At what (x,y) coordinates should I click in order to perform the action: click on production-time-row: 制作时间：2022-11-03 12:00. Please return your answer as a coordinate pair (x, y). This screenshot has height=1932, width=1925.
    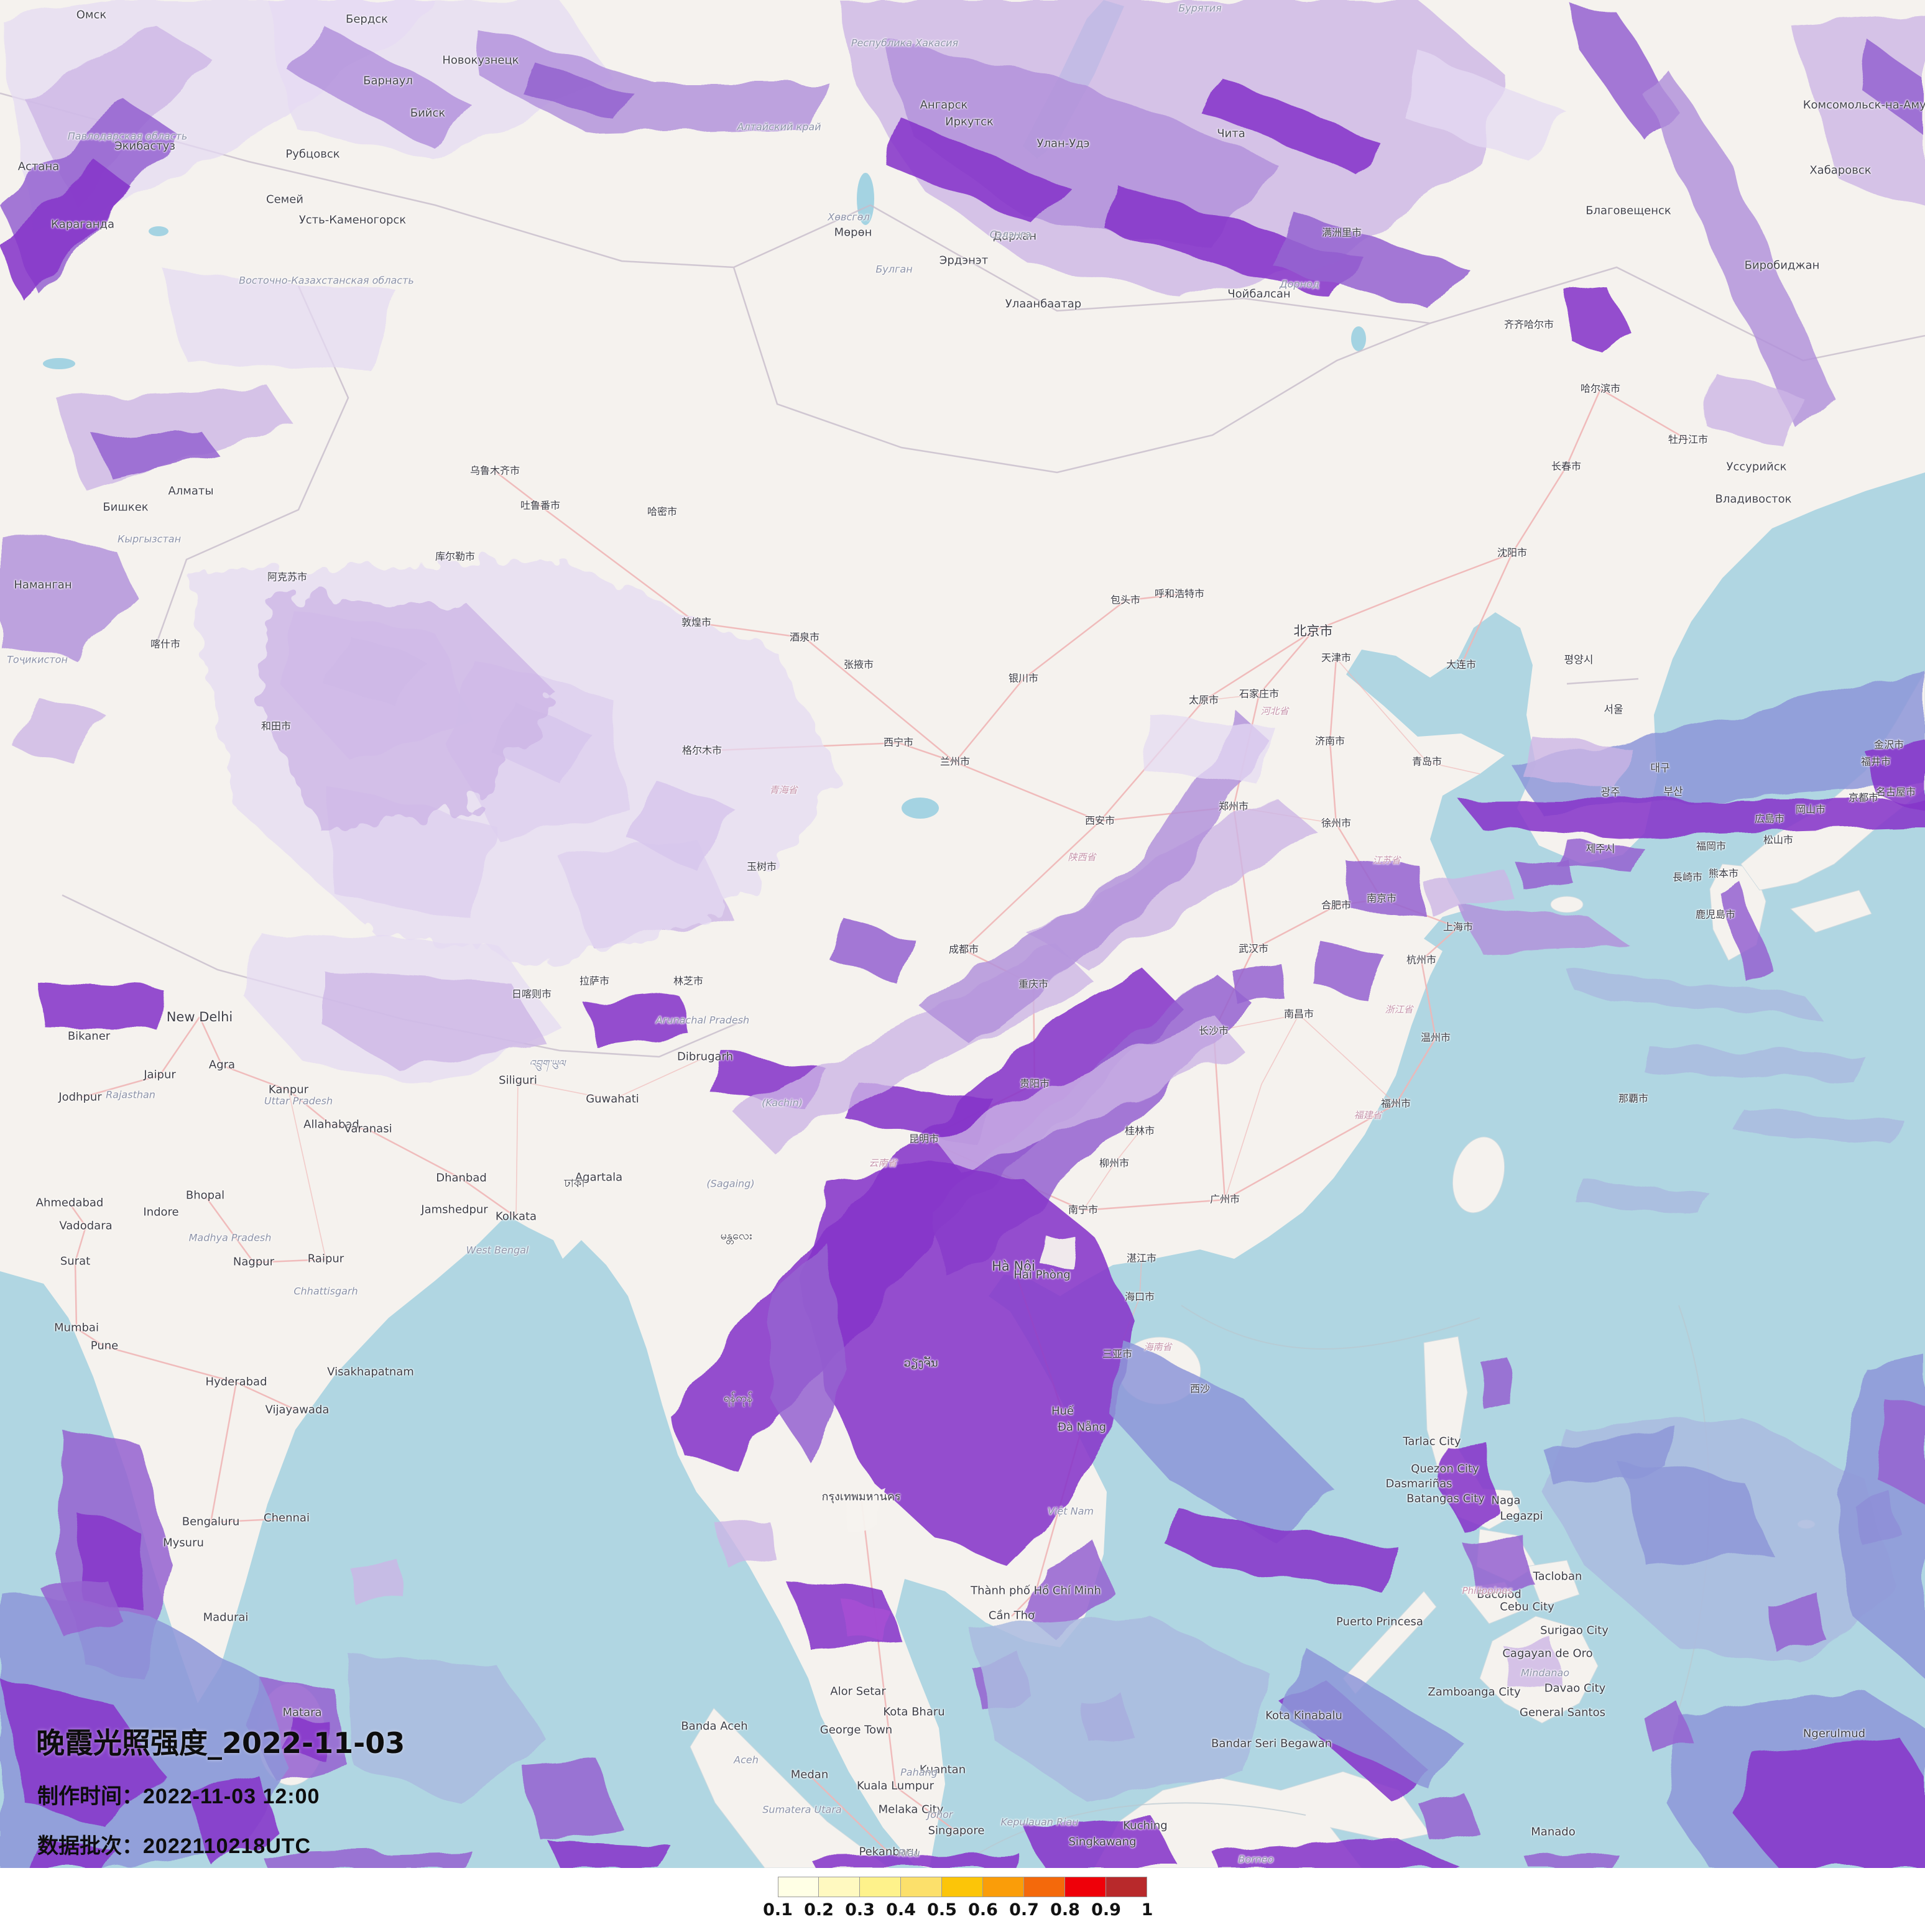
    Looking at the image, I should click on (178, 1794).